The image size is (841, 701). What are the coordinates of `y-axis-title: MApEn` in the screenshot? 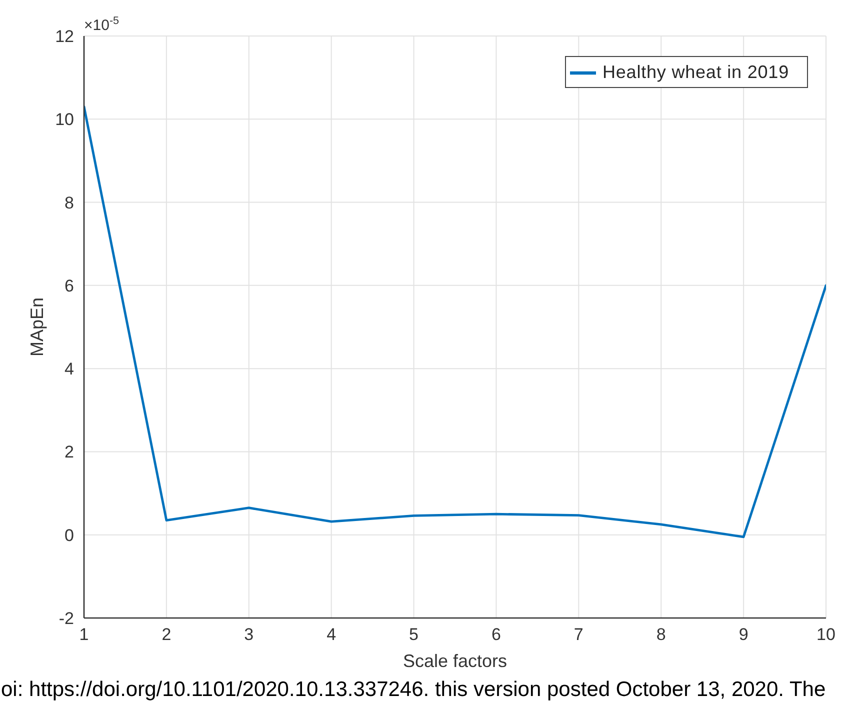 It's located at (37, 327).